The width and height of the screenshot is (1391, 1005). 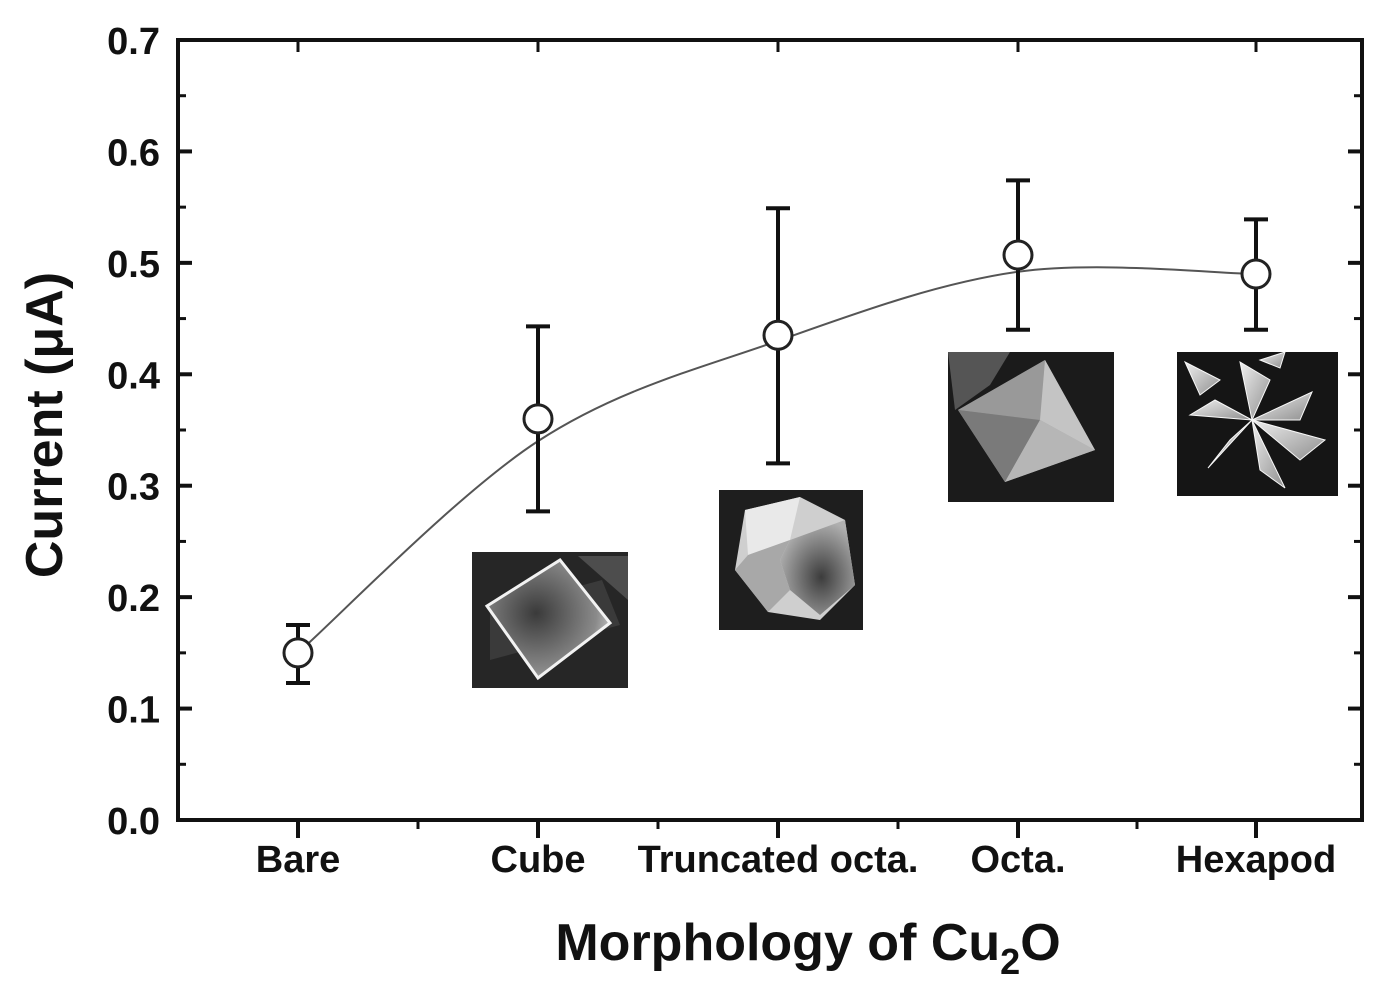 What do you see at coordinates (1256, 860) in the screenshot?
I see `x-tick-label: Hexapod` at bounding box center [1256, 860].